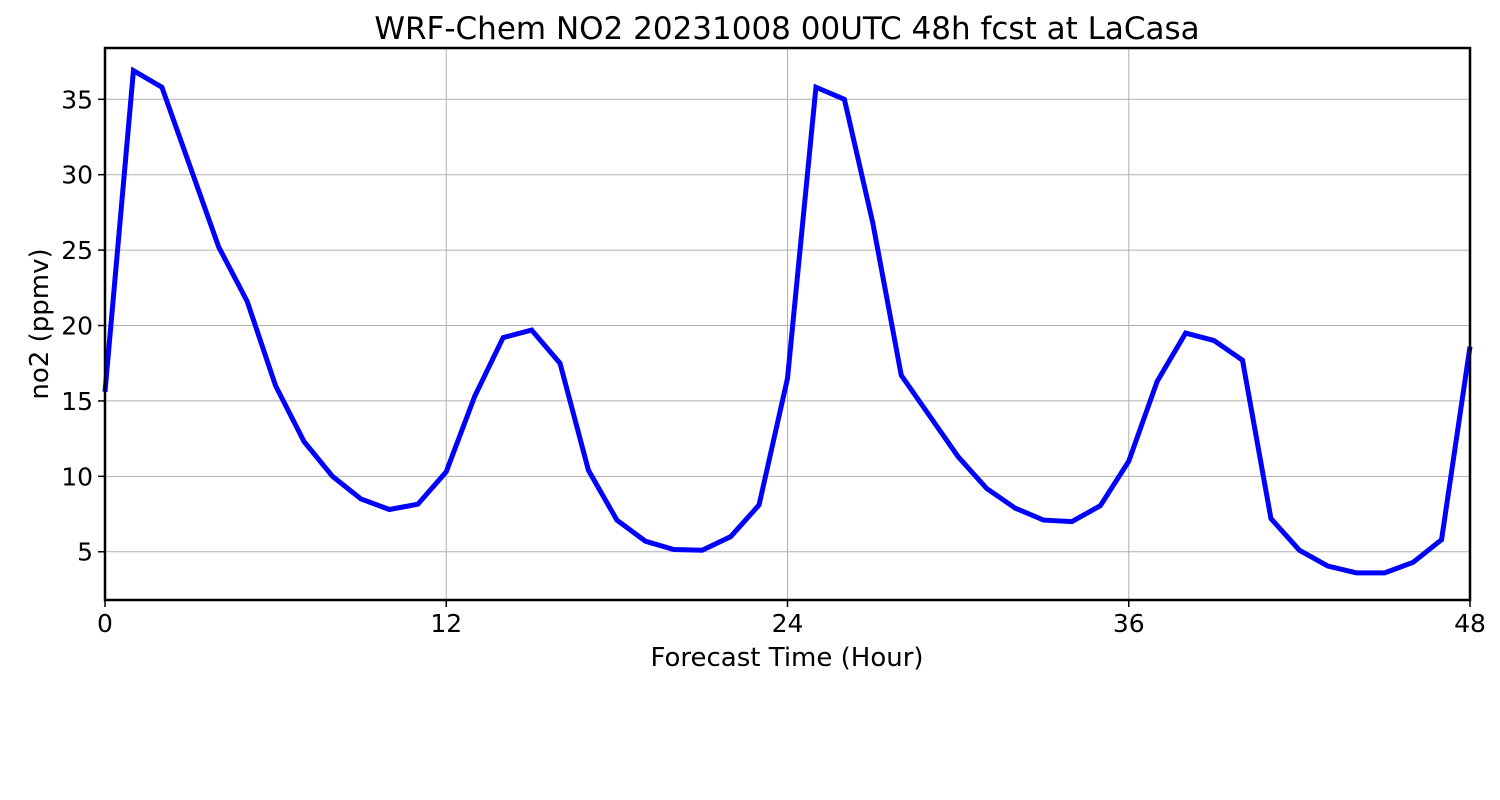 Image resolution: width=1500 pixels, height=800 pixels. I want to click on x-tick-label: 24, so click(788, 623).